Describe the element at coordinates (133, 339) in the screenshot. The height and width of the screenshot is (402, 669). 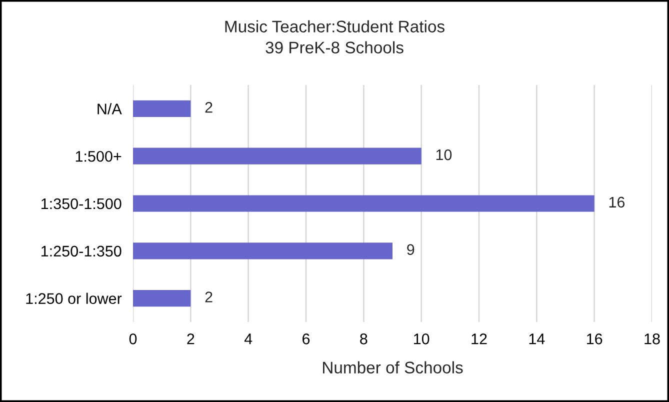
I see `x-tick-label: 0` at that location.